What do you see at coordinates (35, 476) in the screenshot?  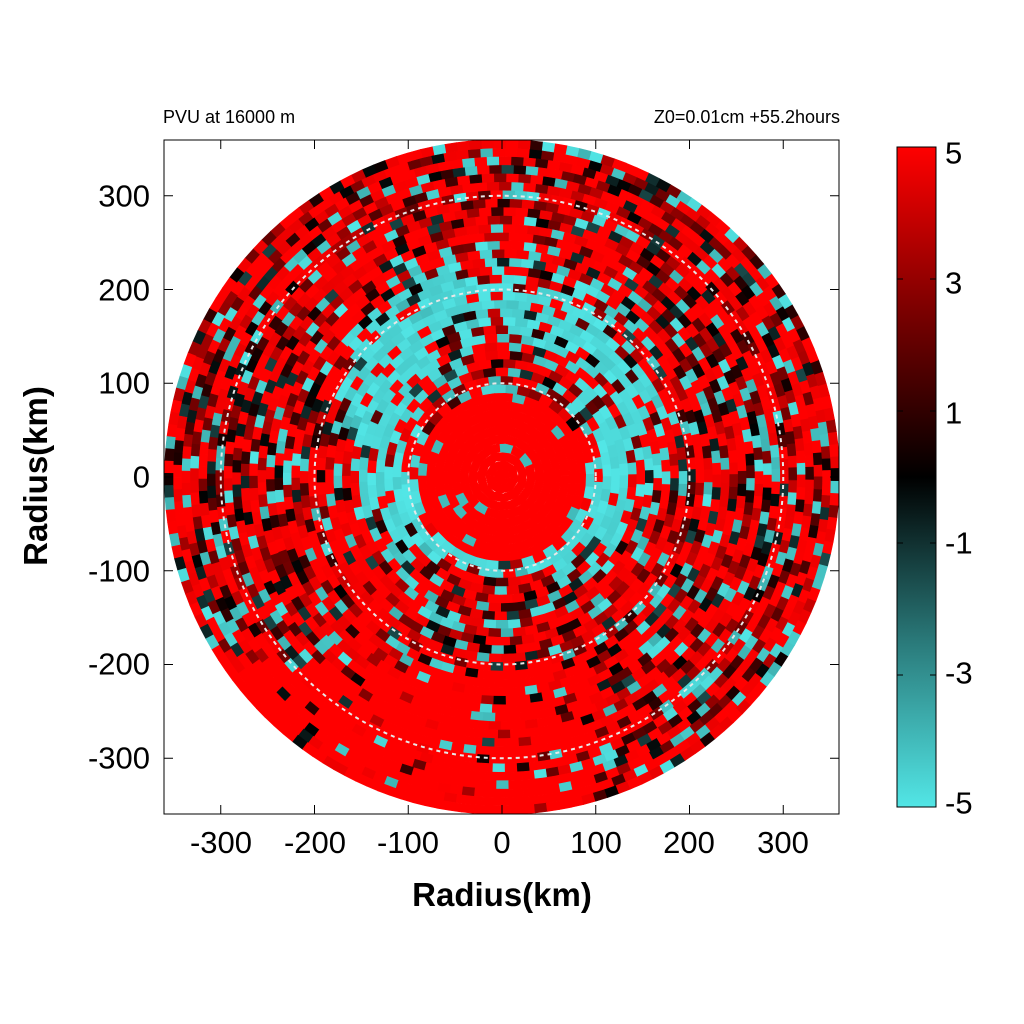 I see `y-axis-label: Radius(km)` at bounding box center [35, 476].